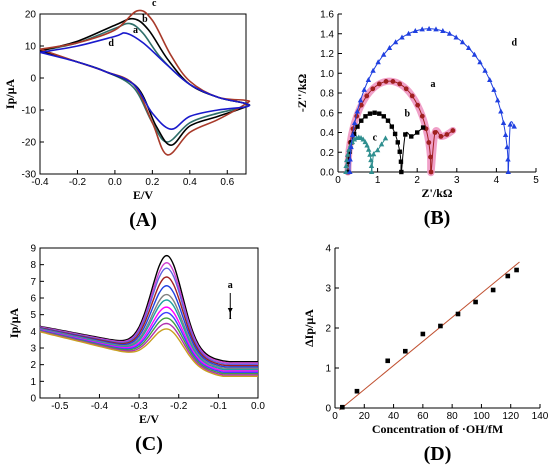  I want to click on y-tick-label: 0, so click(33, 79).